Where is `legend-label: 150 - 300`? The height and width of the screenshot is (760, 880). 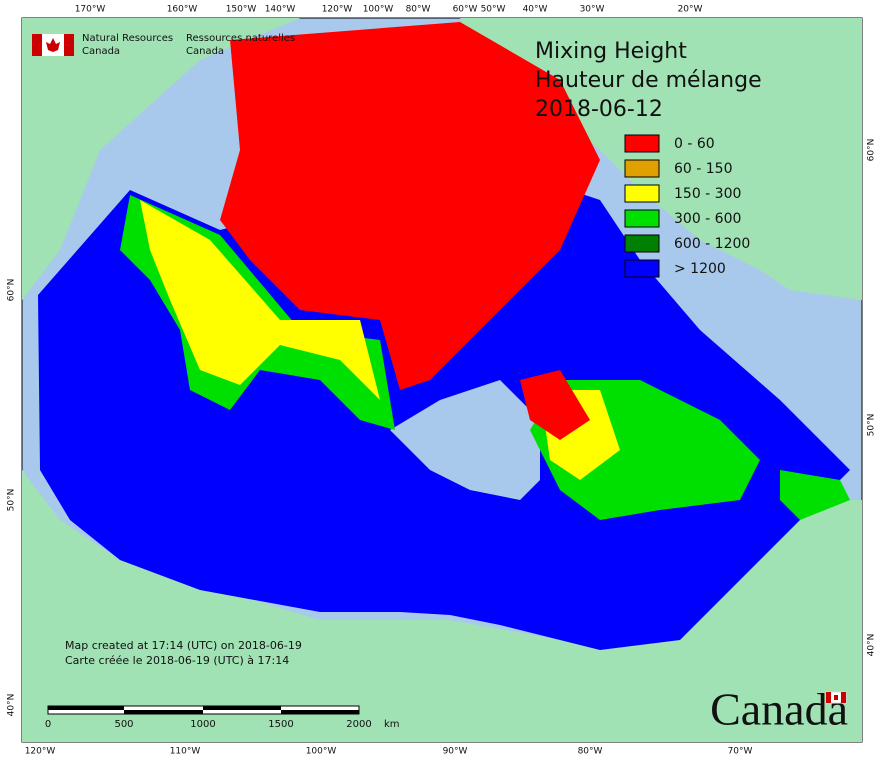
legend-label: 150 - 300 is located at coordinates (707, 194).